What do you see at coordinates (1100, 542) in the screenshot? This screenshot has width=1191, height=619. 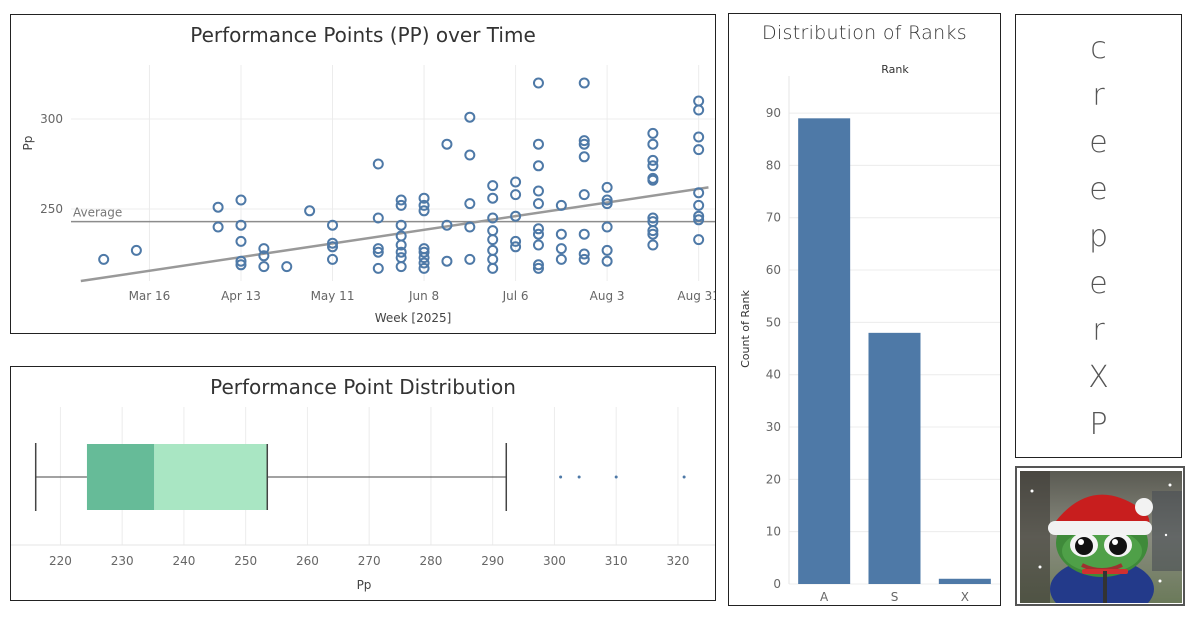 I see `avatar-panel` at bounding box center [1100, 542].